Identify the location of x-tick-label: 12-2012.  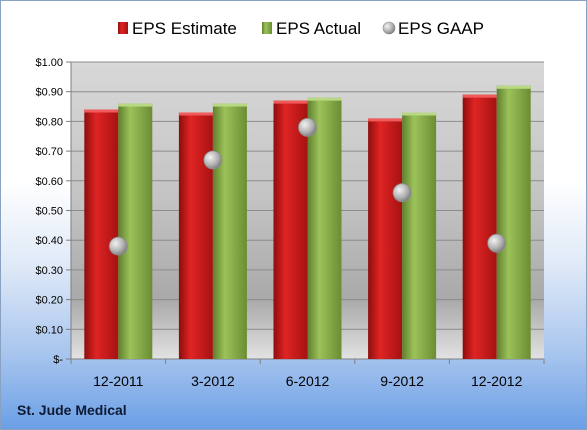
(497, 381).